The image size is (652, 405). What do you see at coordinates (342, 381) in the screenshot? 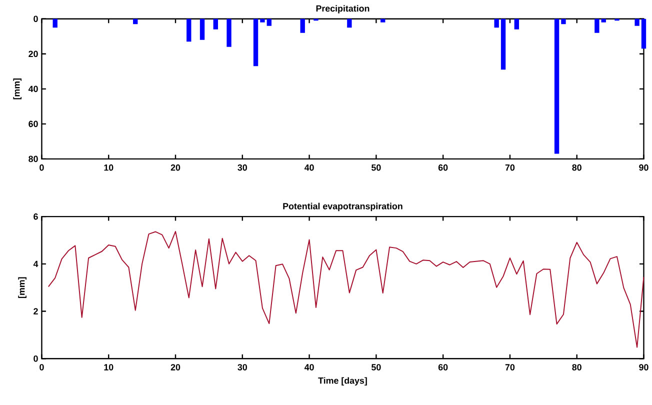
I see `x-axis-title: Time [days]` at bounding box center [342, 381].